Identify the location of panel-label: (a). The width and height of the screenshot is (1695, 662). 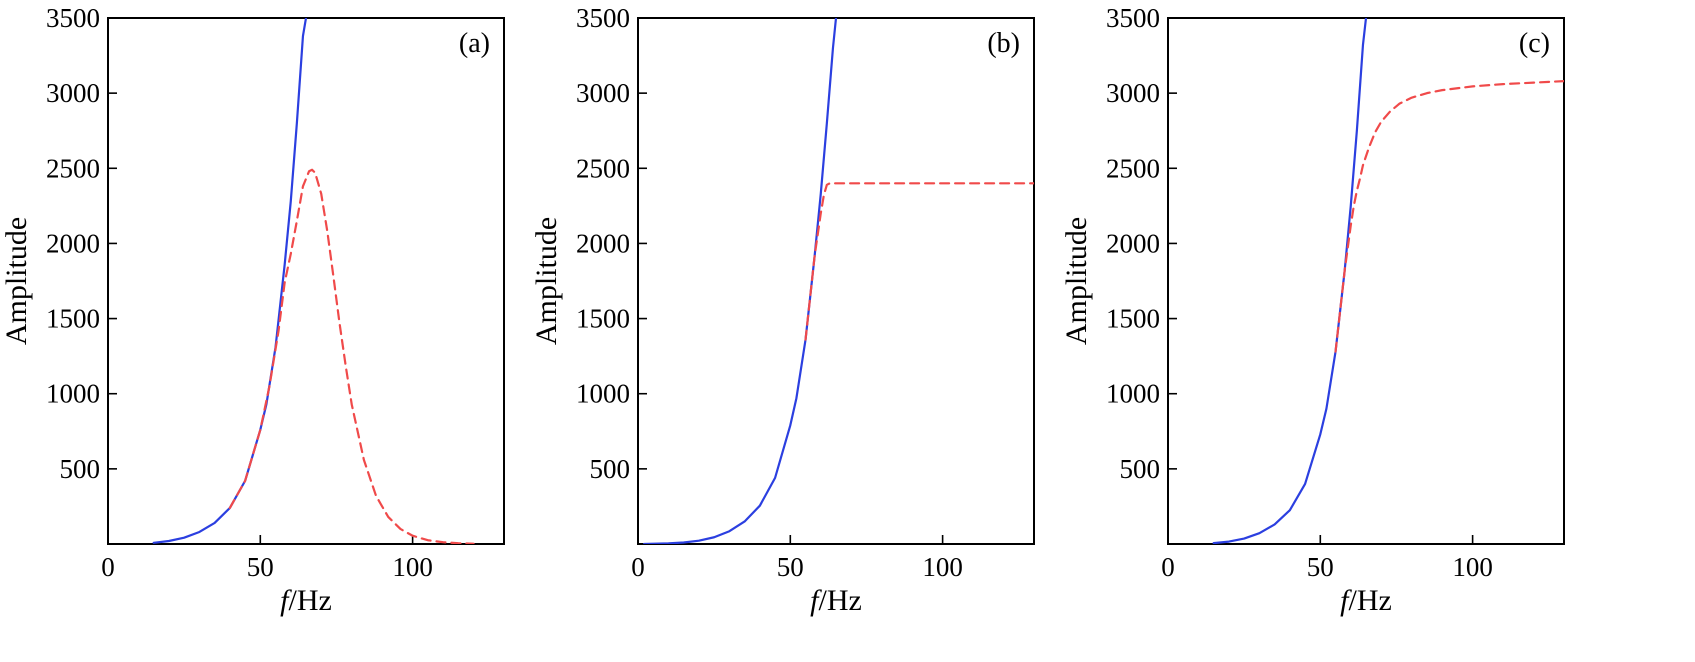
(474, 43).